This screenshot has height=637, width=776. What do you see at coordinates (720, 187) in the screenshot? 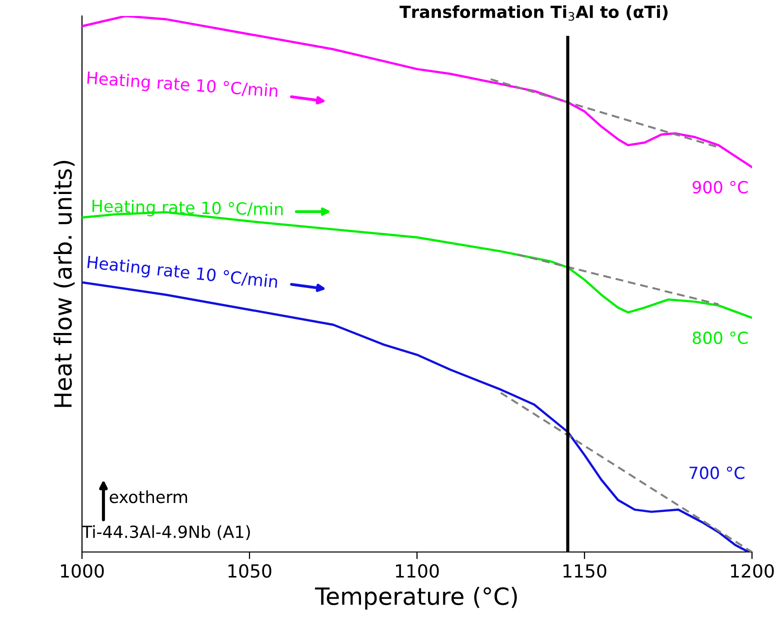
I see `series-label: 900 °C` at bounding box center [720, 187].